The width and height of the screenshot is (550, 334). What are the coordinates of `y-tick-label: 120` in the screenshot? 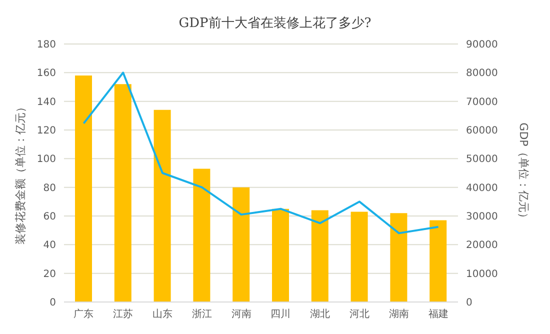 It's located at (46, 131).